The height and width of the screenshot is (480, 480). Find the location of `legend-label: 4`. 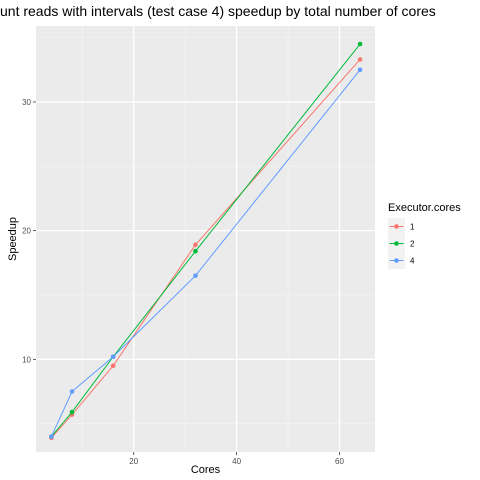

legend-label: 4 is located at coordinates (412, 261).